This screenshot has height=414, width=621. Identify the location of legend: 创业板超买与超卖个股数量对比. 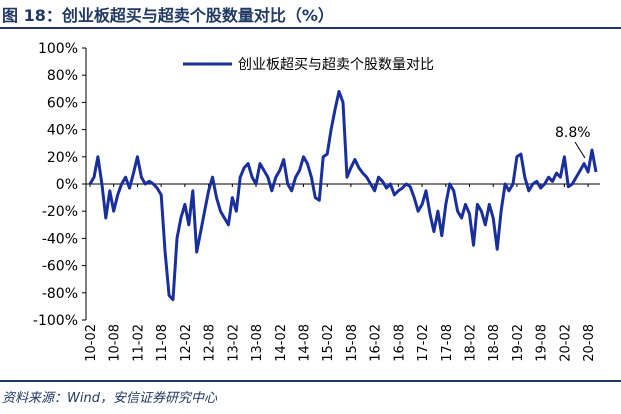
(308, 65).